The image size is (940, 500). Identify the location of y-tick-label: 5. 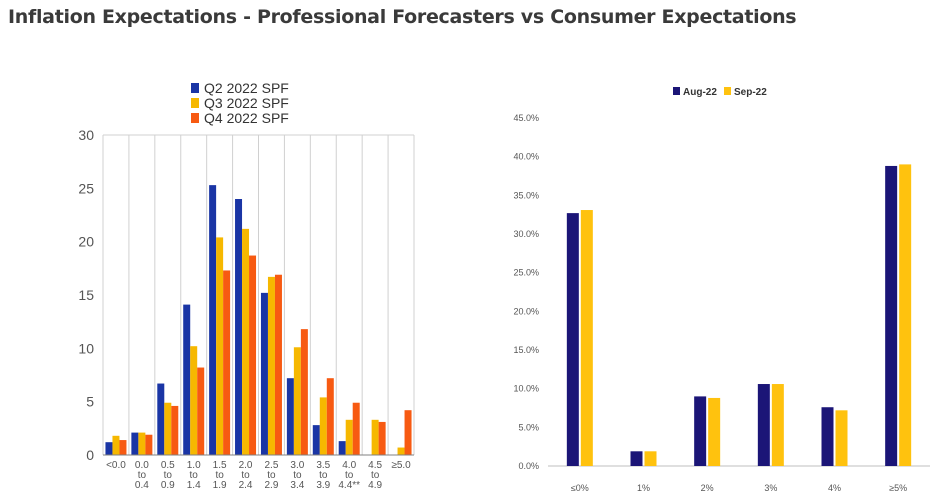
(90, 402).